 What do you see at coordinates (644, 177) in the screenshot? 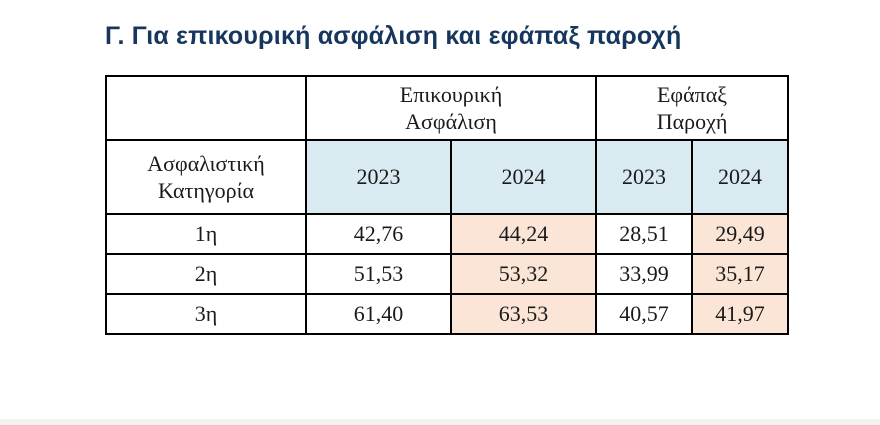
I see `year-header-lump-2023: 2023` at bounding box center [644, 177].